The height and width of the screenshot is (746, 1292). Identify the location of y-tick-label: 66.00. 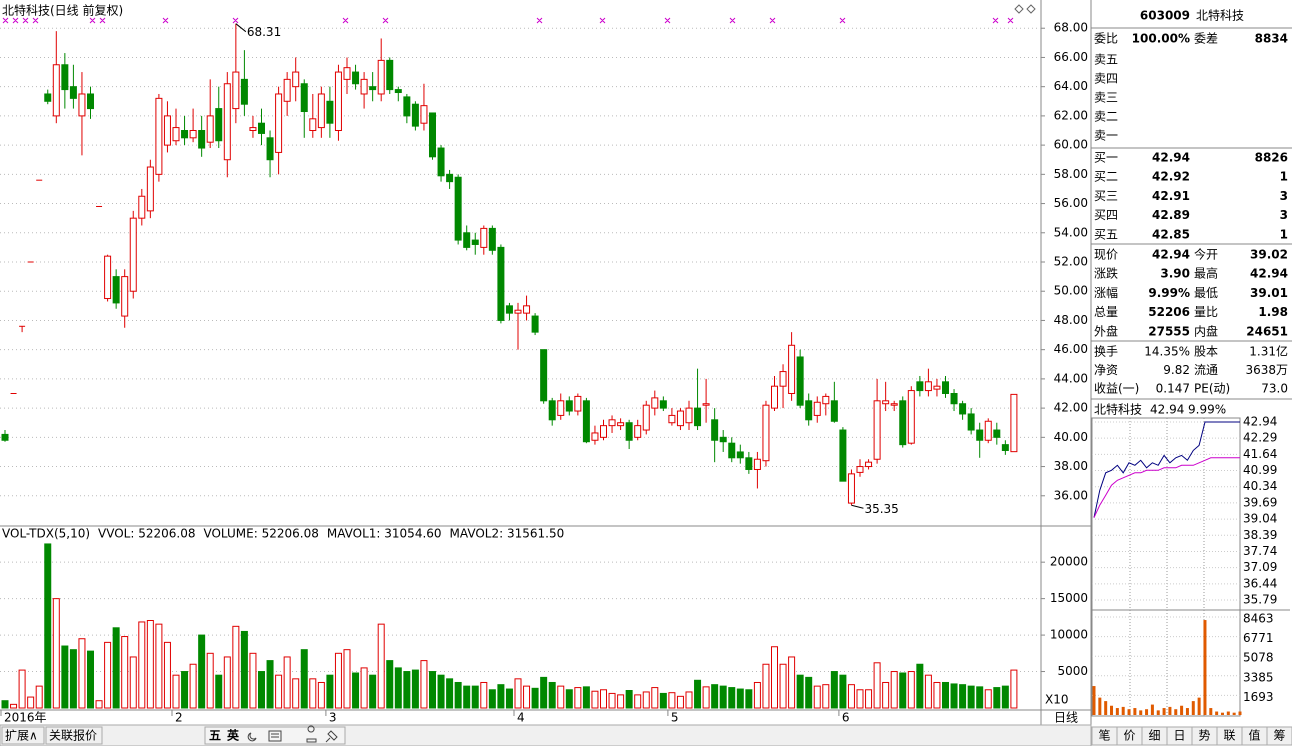
(1071, 57).